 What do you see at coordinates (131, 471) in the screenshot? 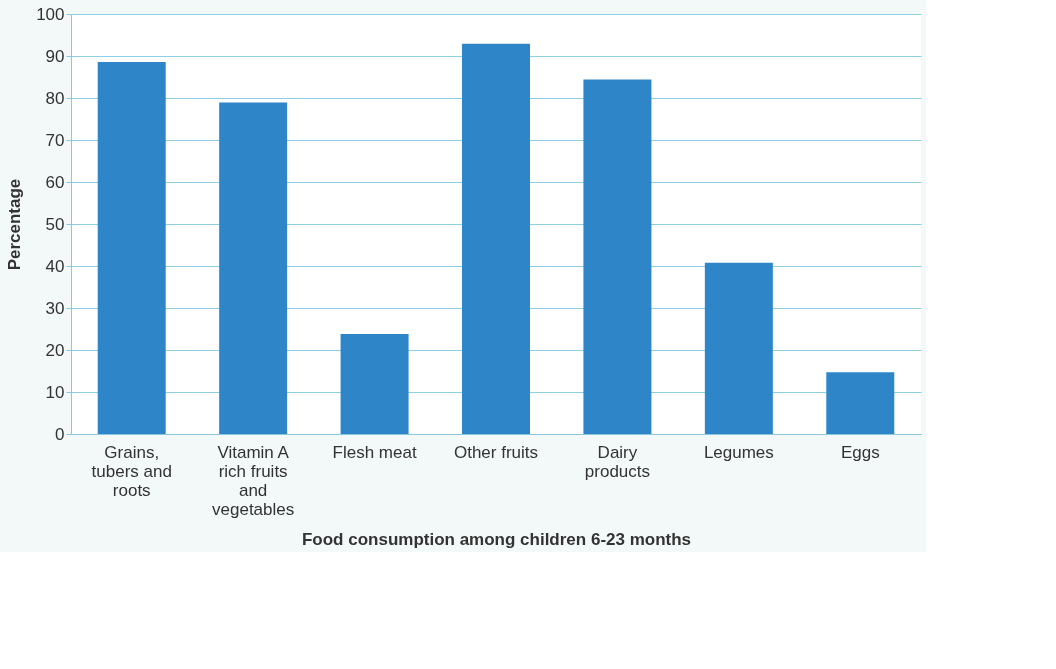
I see `x-tick-label: Grains, tubers and roots` at bounding box center [131, 471].